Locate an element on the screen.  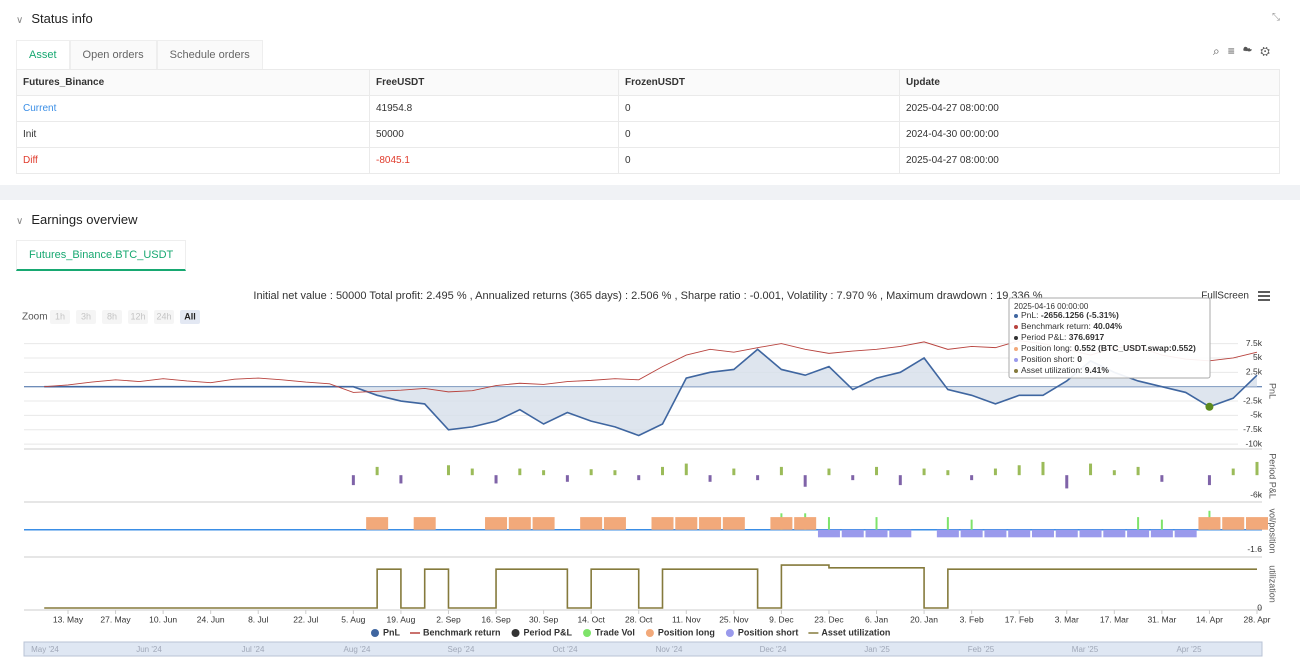
navigator-label: Jan '25 is located at coordinates (877, 649).